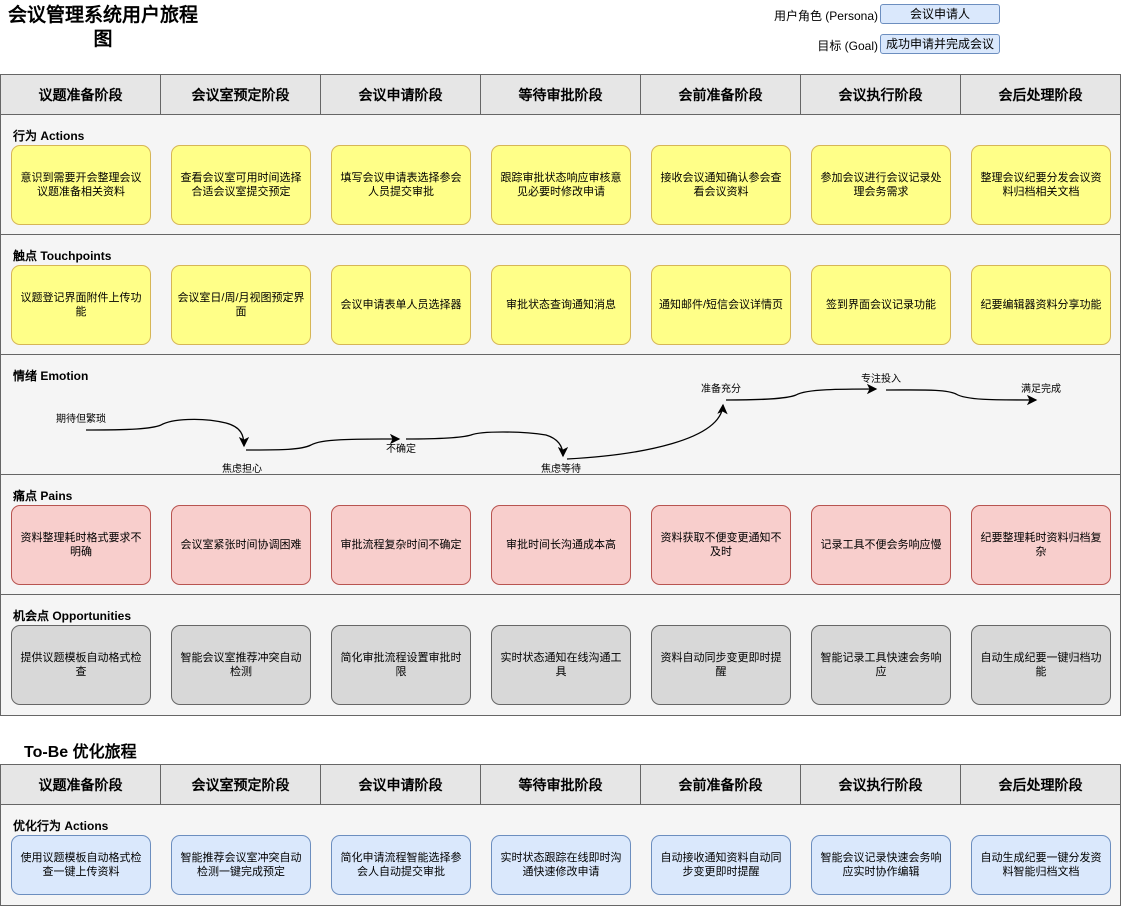 Image resolution: width=1121 pixels, height=906 pixels. Describe the element at coordinates (241, 665) in the screenshot. I see `opportunity-card: 智能会议室推荐冲突自动检测` at that location.